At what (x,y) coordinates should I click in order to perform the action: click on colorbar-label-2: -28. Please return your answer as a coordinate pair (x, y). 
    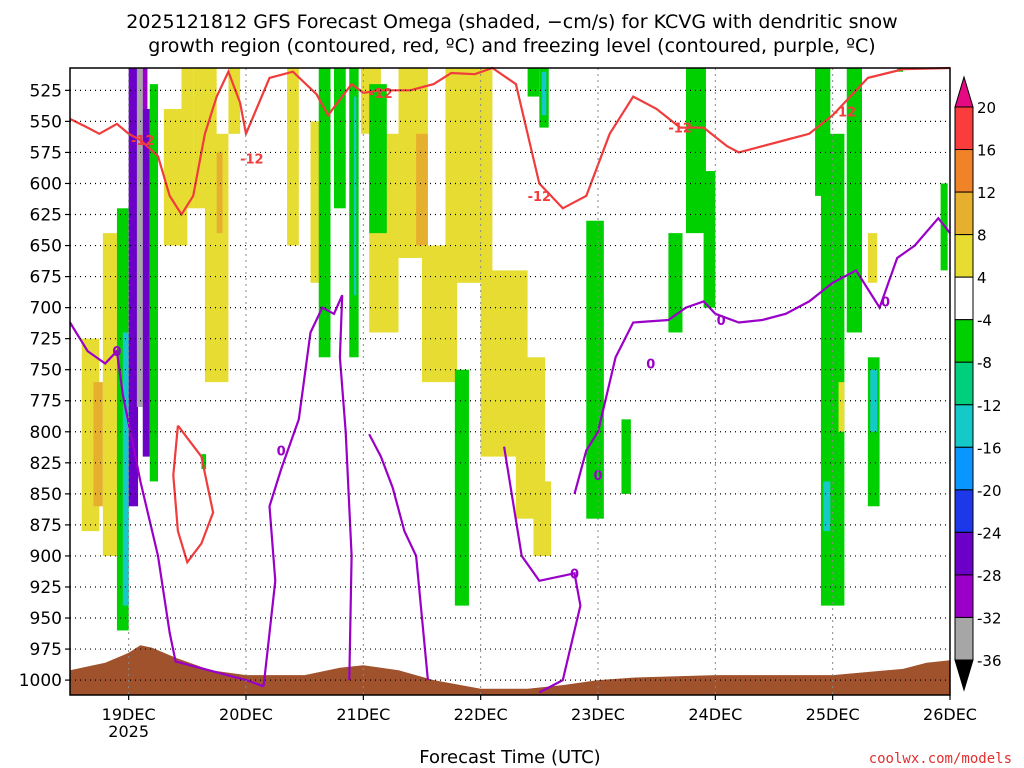
    Looking at the image, I should click on (989, 576).